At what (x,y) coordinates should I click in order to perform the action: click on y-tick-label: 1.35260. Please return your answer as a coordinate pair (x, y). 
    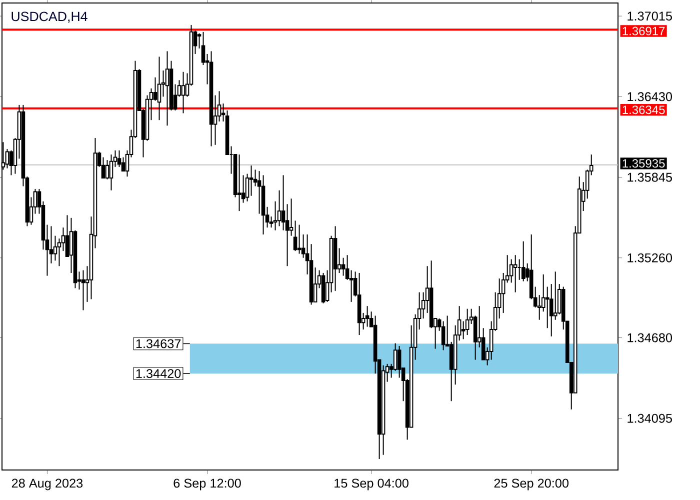
    Looking at the image, I should click on (650, 257).